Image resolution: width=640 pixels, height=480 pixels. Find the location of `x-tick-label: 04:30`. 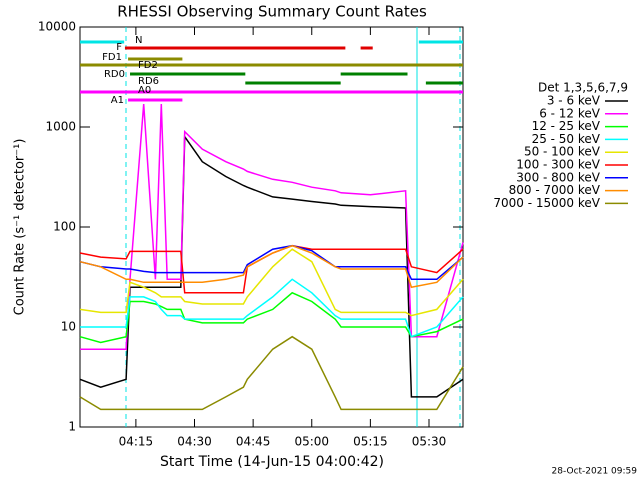

x-tick-label: 04:30 is located at coordinates (194, 442).